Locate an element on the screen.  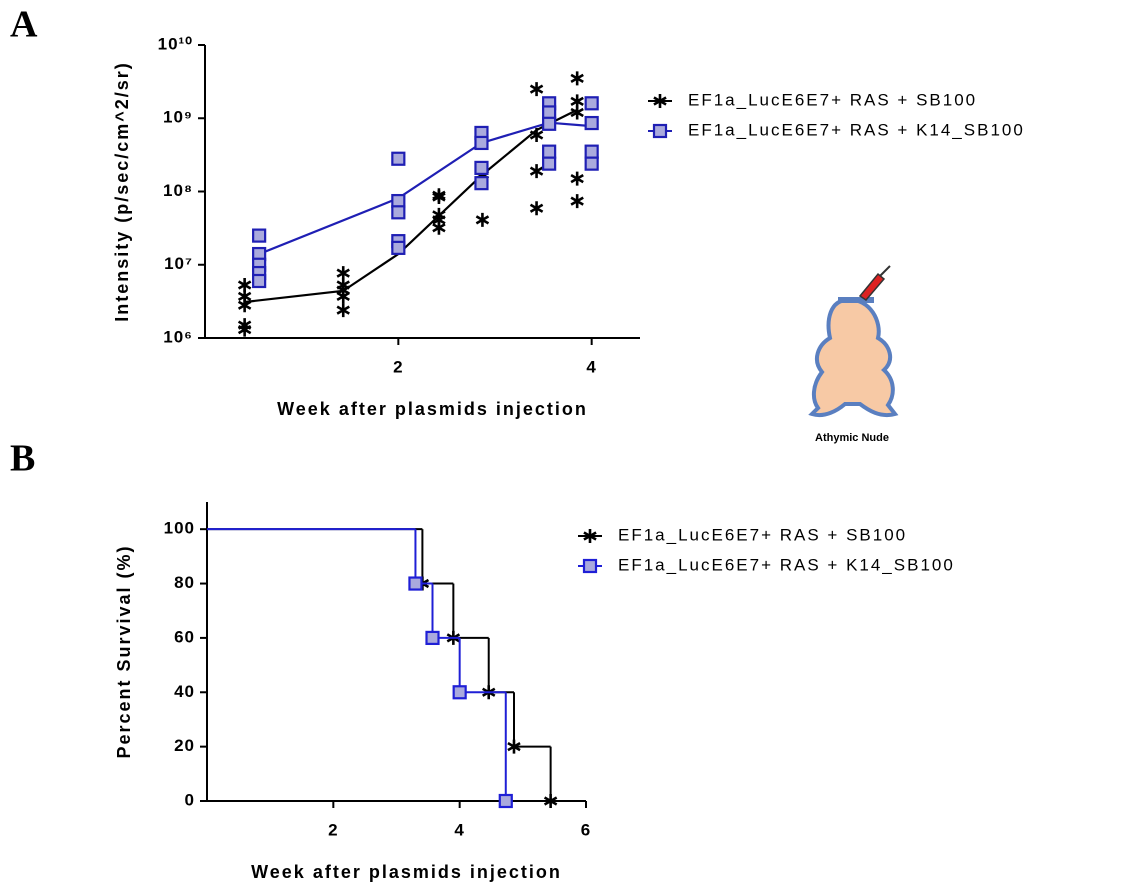
y-axis-label: Percent Survival (%) is located at coordinates (124, 651).